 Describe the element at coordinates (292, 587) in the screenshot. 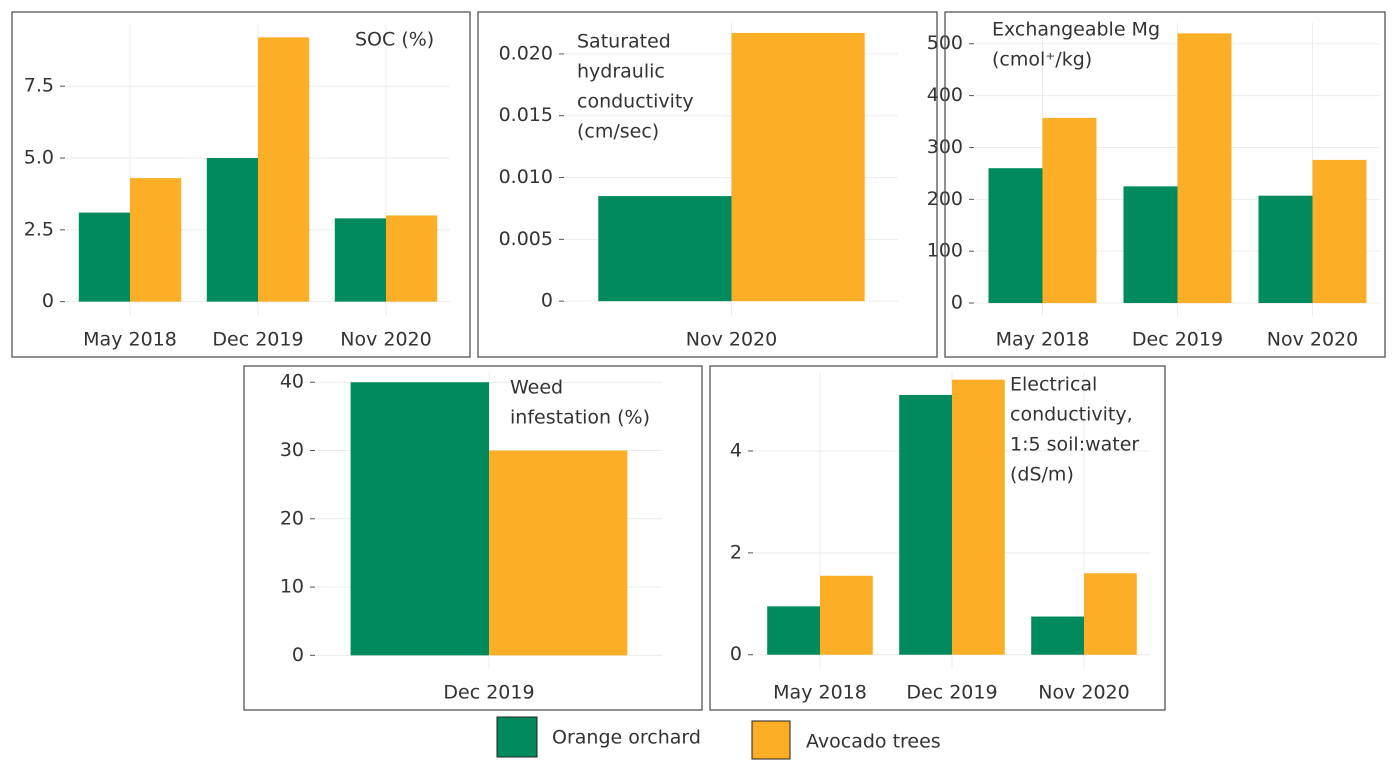

I see `y-tick-label: 10` at that location.